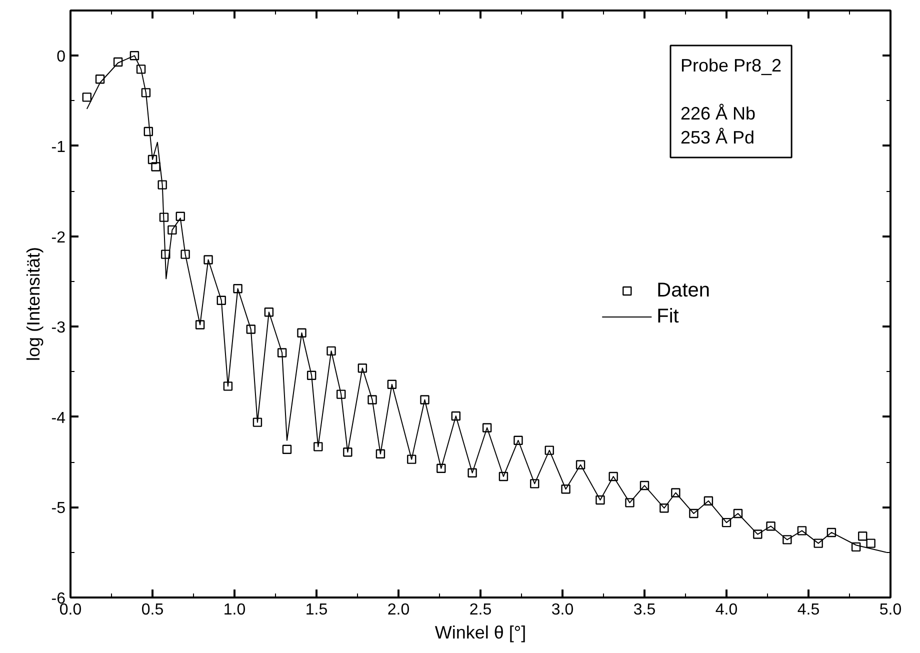 This screenshot has height=653, width=920. What do you see at coordinates (731, 102) in the screenshot?
I see `text: Probe Pr8_2 226 Å Nb 253 Å Pd` at bounding box center [731, 102].